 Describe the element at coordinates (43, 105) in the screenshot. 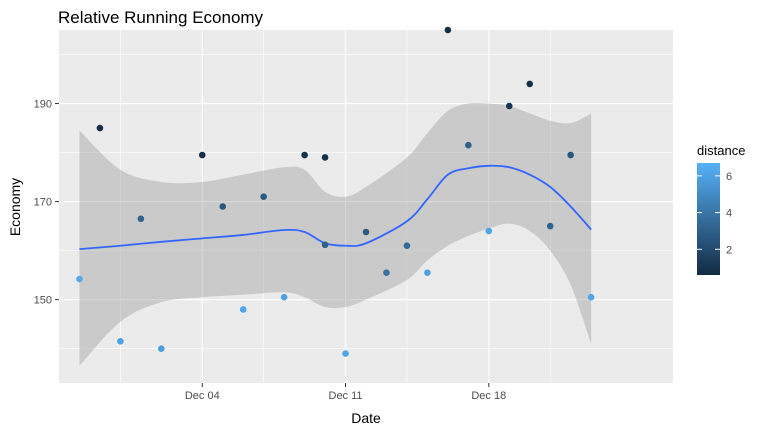

I see `y-tick-label: 190` at that location.